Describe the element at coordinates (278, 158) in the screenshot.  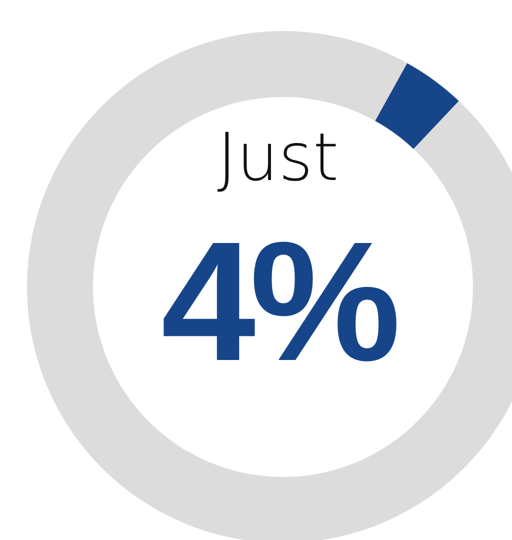
I see `text: Just` at that location.